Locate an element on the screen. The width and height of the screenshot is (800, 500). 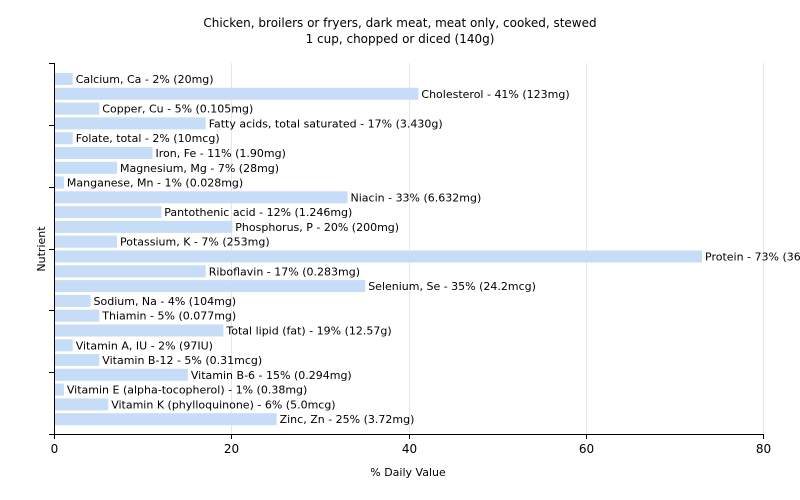
bar-label: Cholesterol - 41% (123mg) is located at coordinates (495, 94).